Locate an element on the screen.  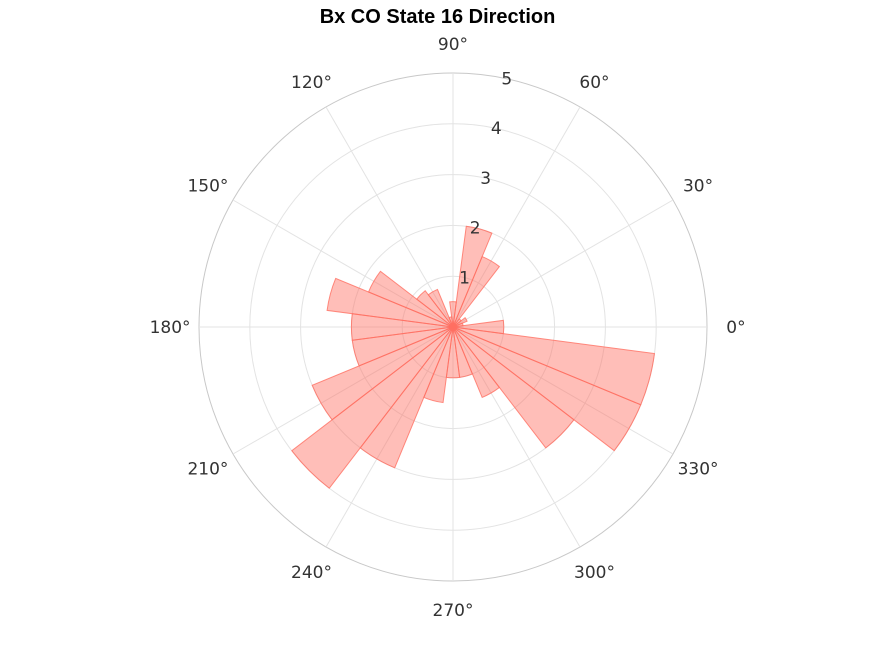
radial-tick-label: 1 is located at coordinates (464, 278).